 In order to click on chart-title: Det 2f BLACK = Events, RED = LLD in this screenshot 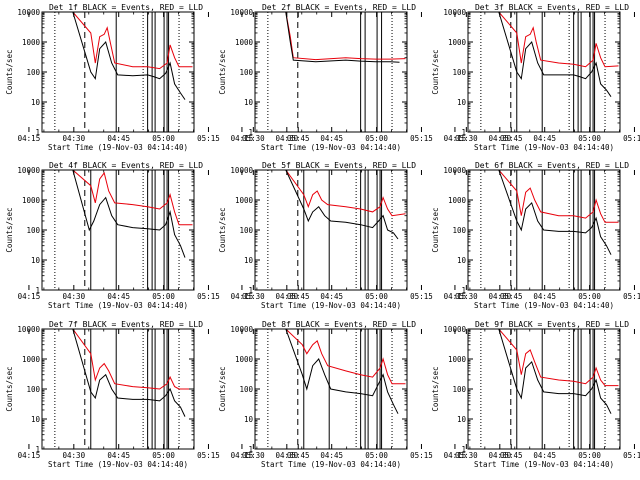, I will do `click(339, 7)`.